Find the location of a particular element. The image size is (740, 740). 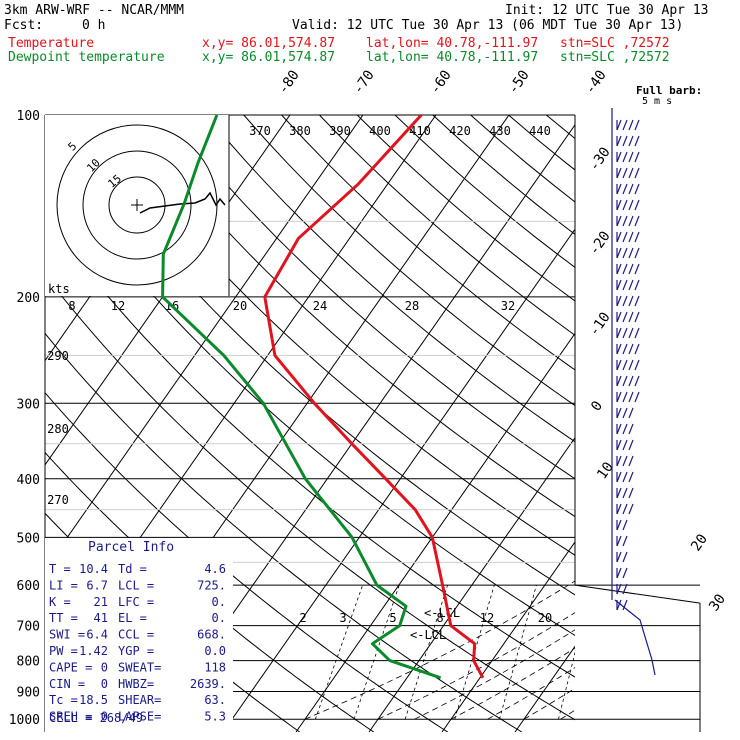

parcel-value: 2639. is located at coordinates (208, 684).